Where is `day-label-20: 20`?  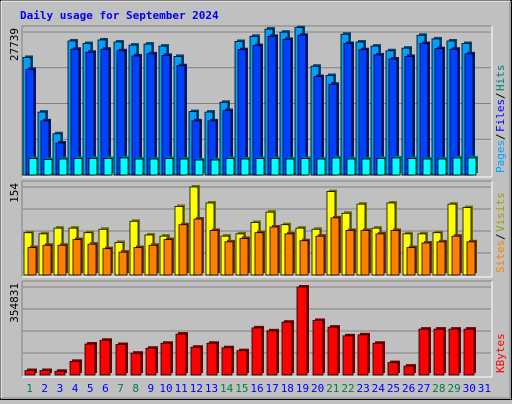 day-label-20: 20 is located at coordinates (317, 388).